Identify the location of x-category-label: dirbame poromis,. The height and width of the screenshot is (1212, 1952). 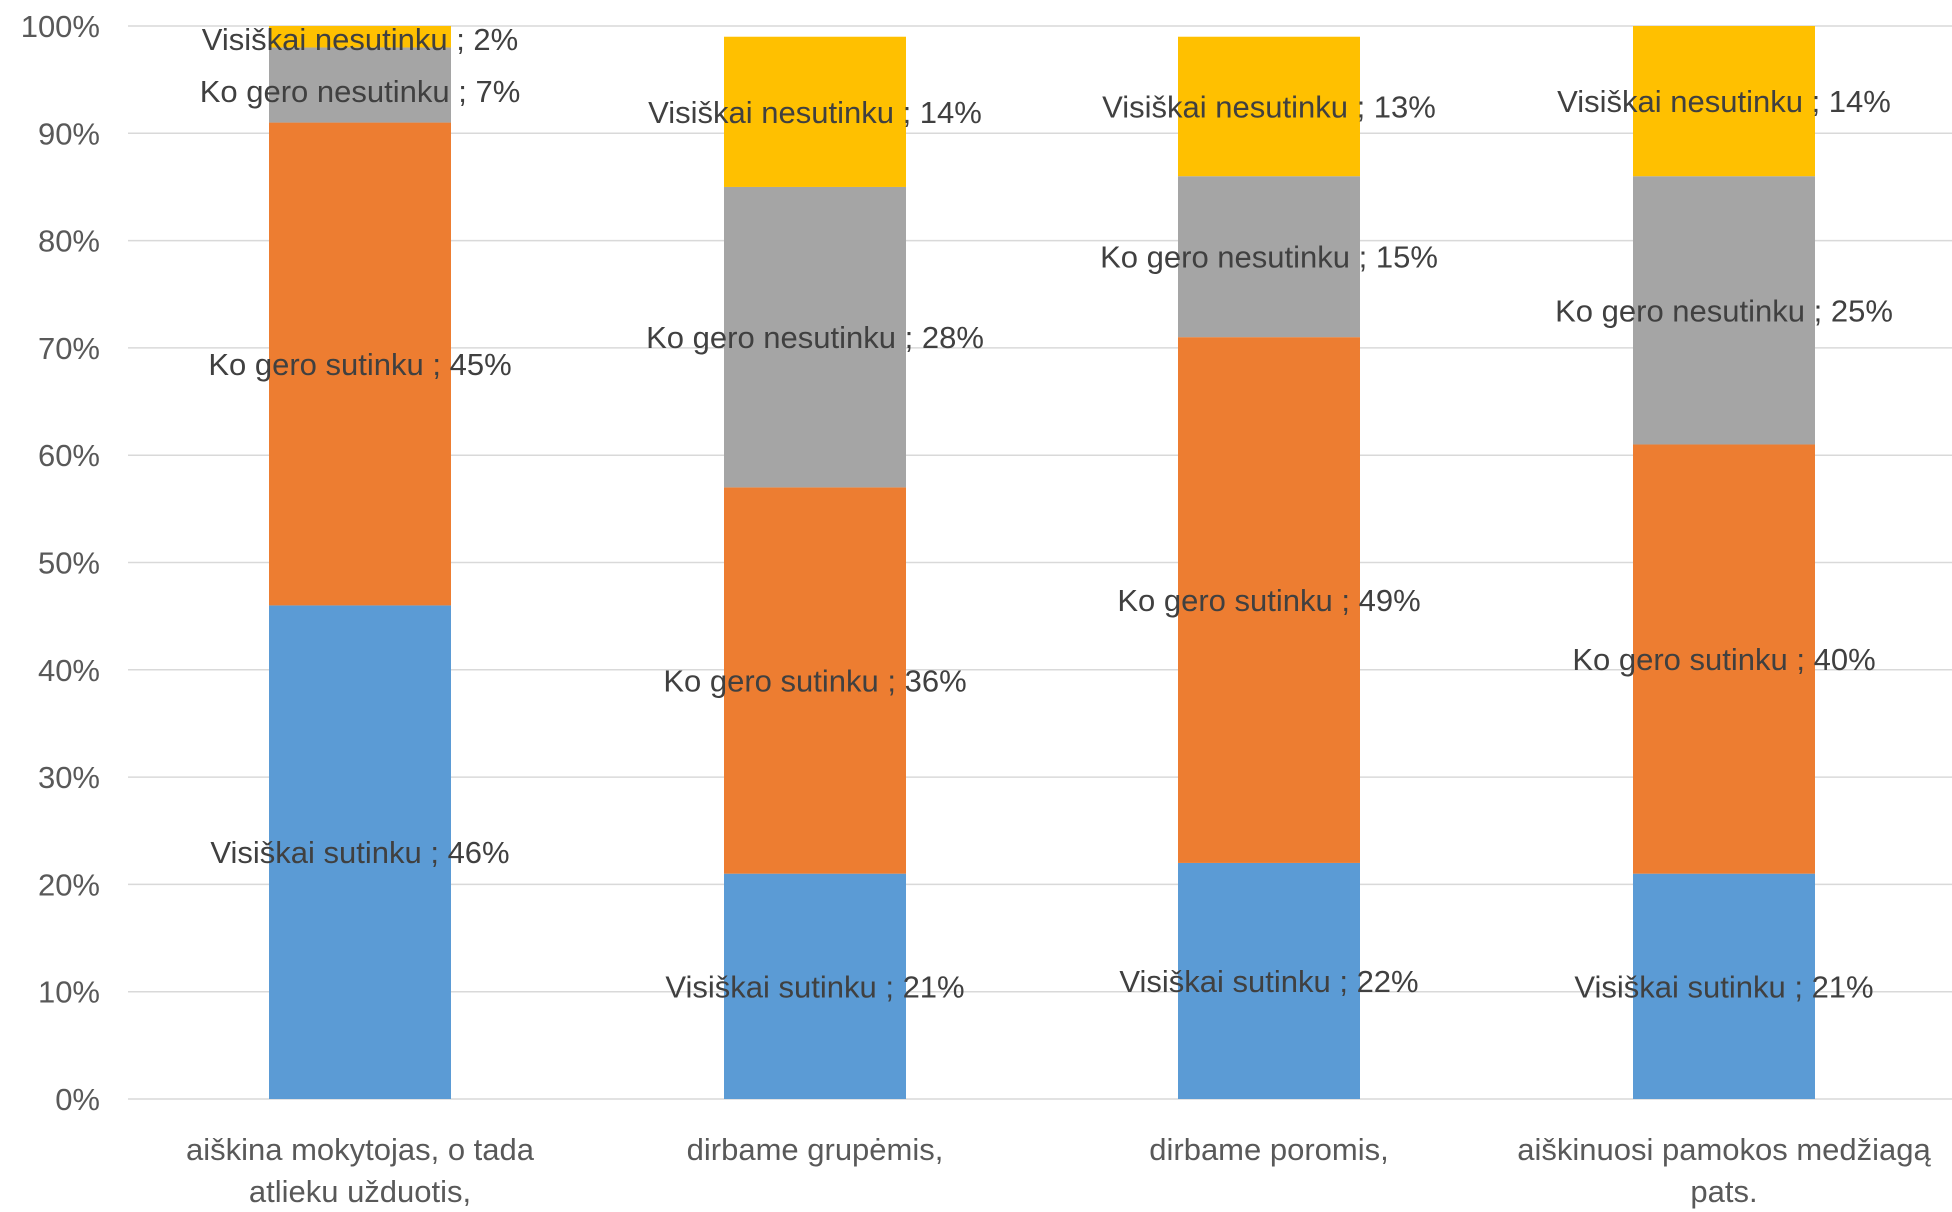
(1268, 1149).